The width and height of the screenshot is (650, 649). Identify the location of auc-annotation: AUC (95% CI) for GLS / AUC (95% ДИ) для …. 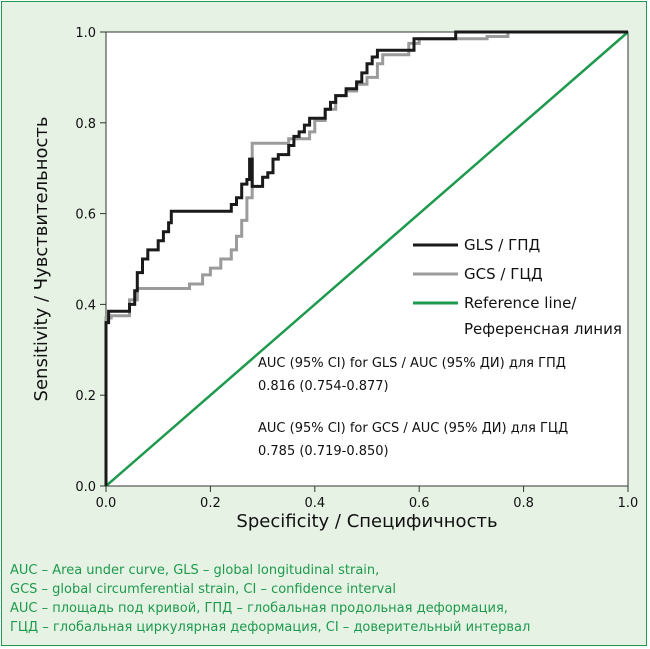
(412, 375).